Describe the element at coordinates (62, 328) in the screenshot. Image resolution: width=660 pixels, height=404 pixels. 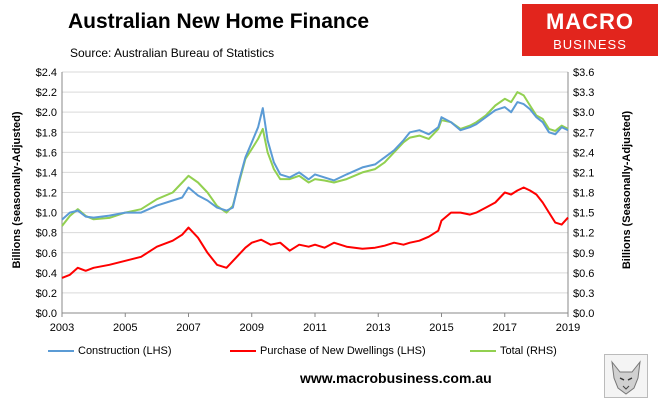
I see `x-tick-label: 2003` at that location.